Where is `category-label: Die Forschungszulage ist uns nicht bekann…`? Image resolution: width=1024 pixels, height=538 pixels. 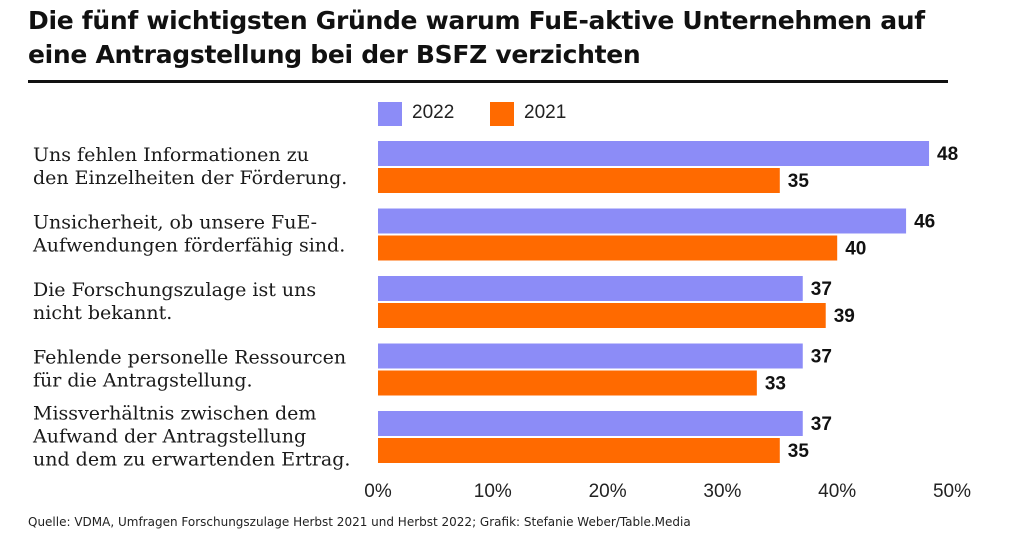
category-label: Die Forschungszulage ist uns nicht bekann… is located at coordinates (174, 301).